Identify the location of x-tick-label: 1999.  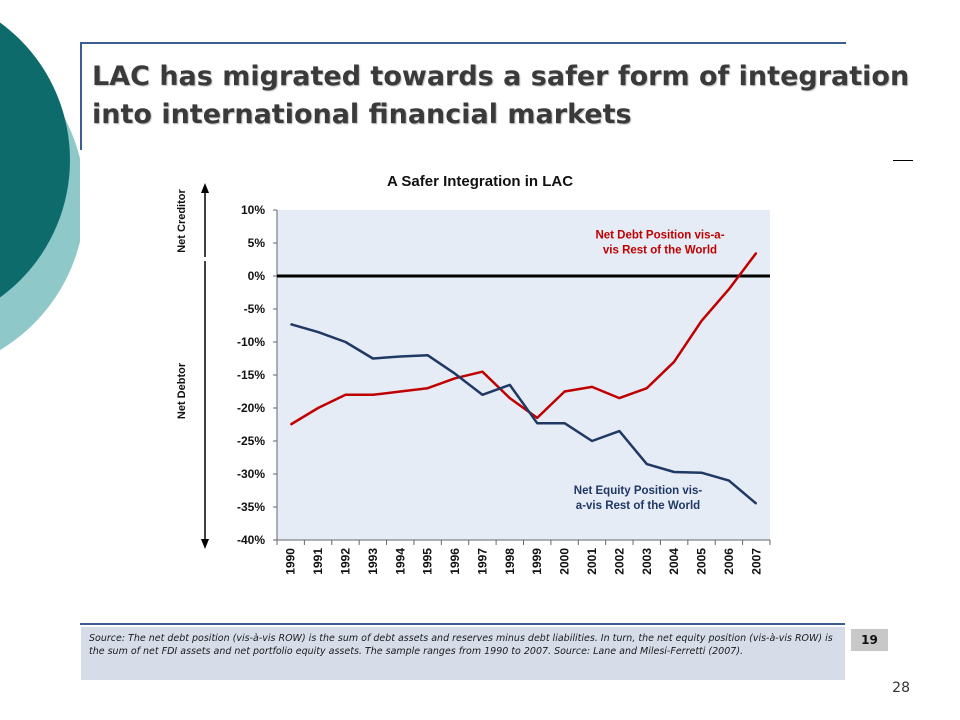
(537, 561).